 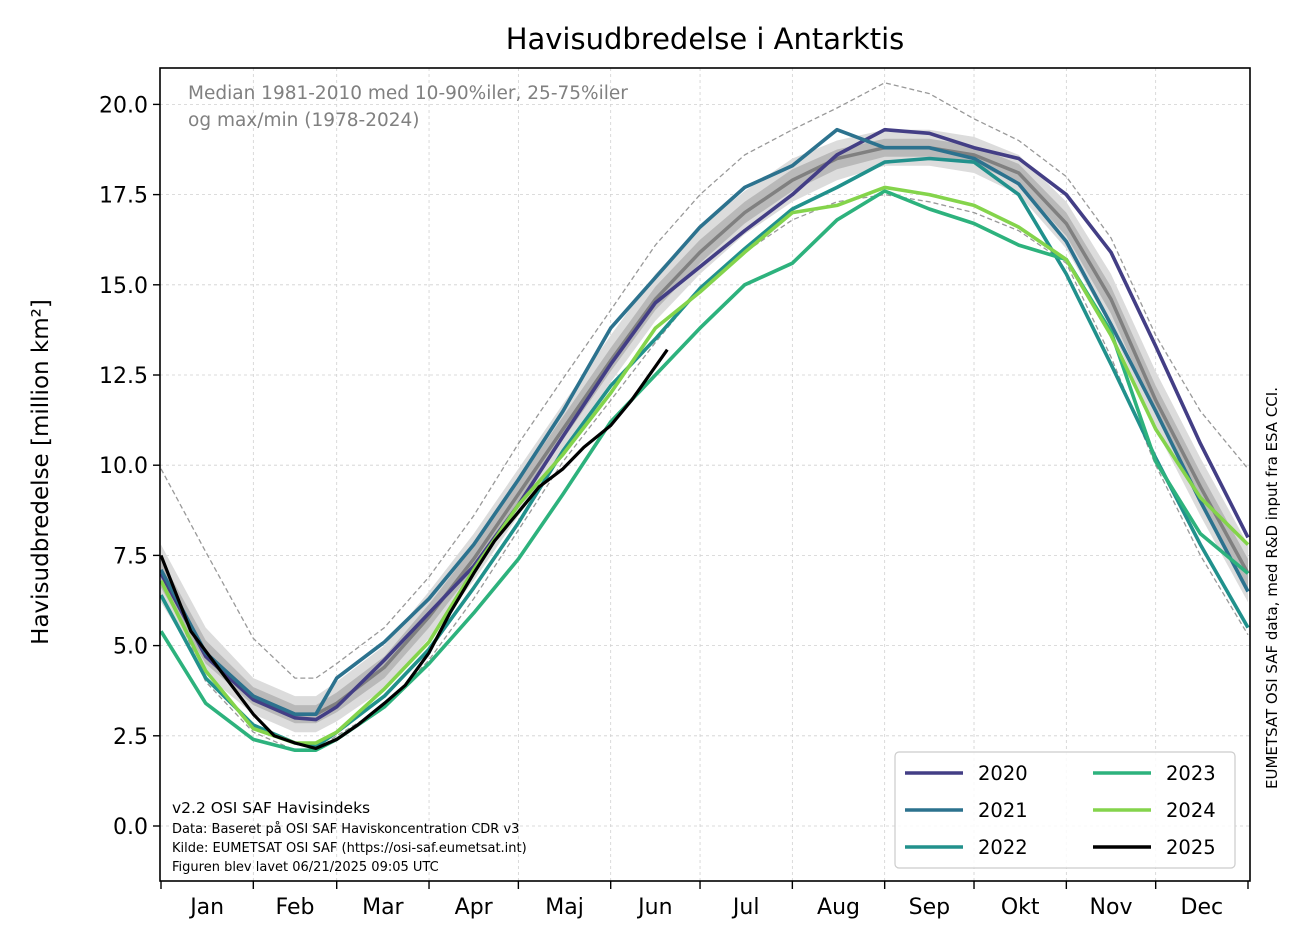 I want to click on month-label: Okt, so click(x=1020, y=907).